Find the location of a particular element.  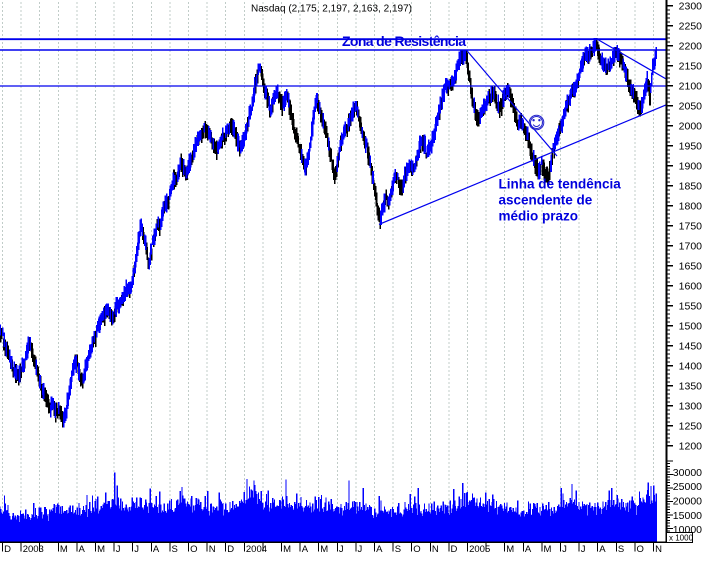

svg-text: x 1000 is located at coordinates (681, 538).